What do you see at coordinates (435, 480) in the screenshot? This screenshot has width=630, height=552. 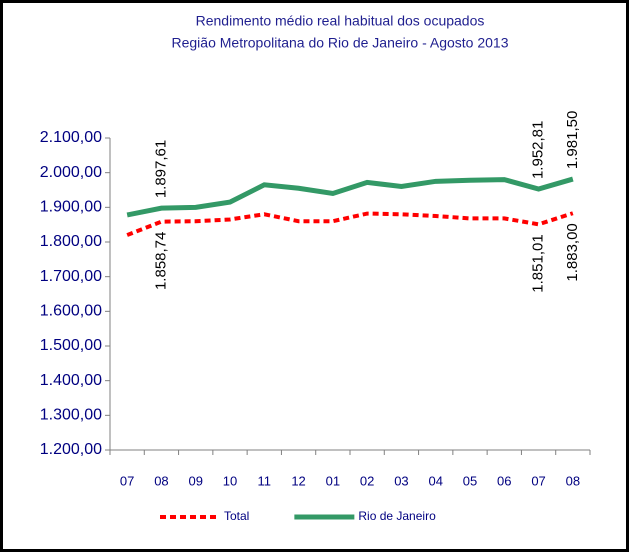 I see `x-tick-label: 04` at bounding box center [435, 480].